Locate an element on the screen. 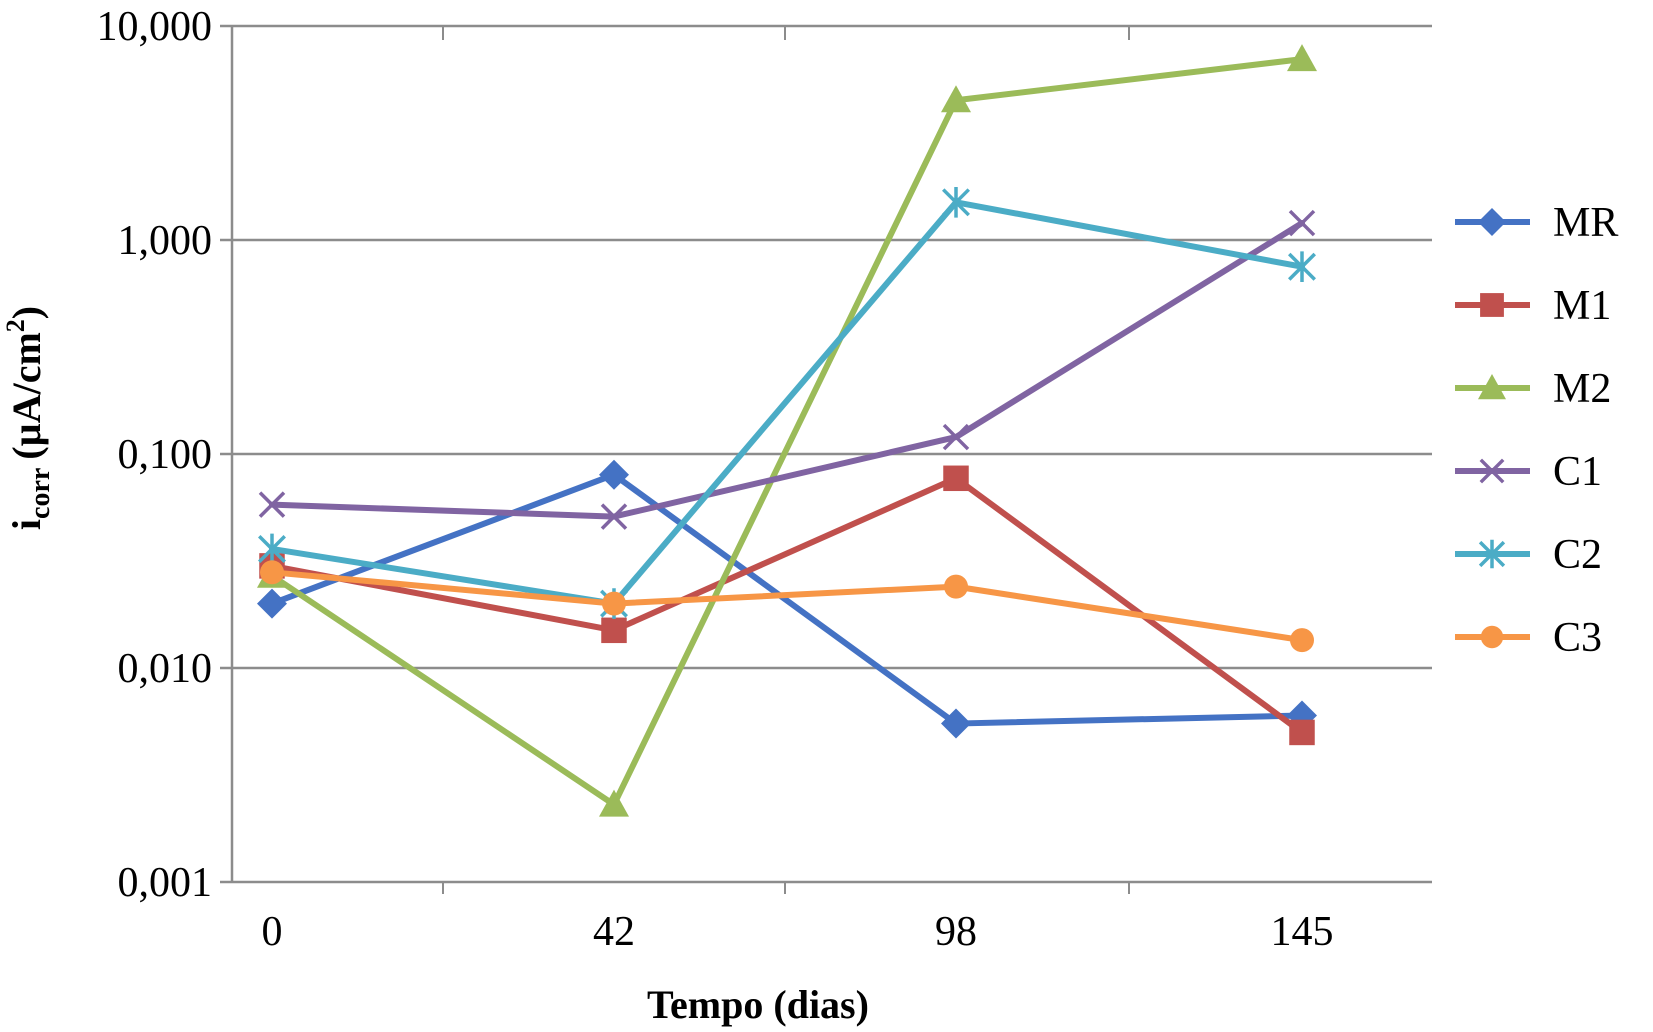 Image resolution: width=1653 pixels, height=1032 pixels. legend: MR M1 M2 C1 C2 C3 is located at coordinates (1536, 430).